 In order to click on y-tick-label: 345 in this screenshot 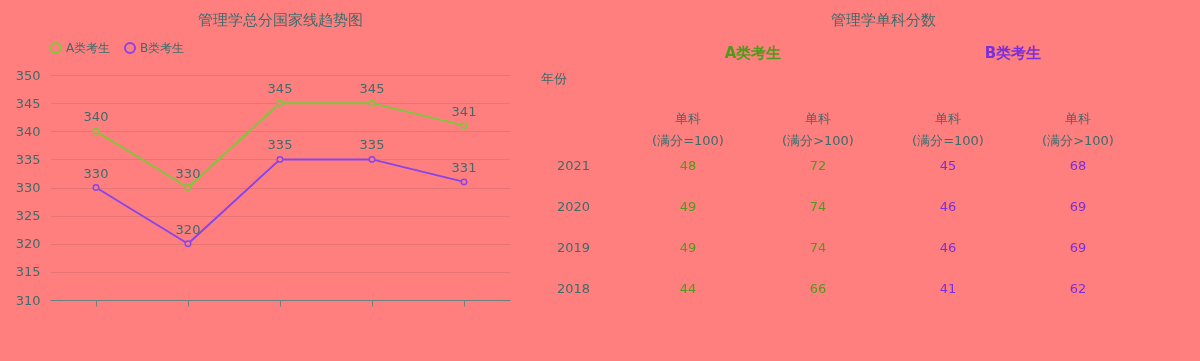, I will do `click(28, 103)`.